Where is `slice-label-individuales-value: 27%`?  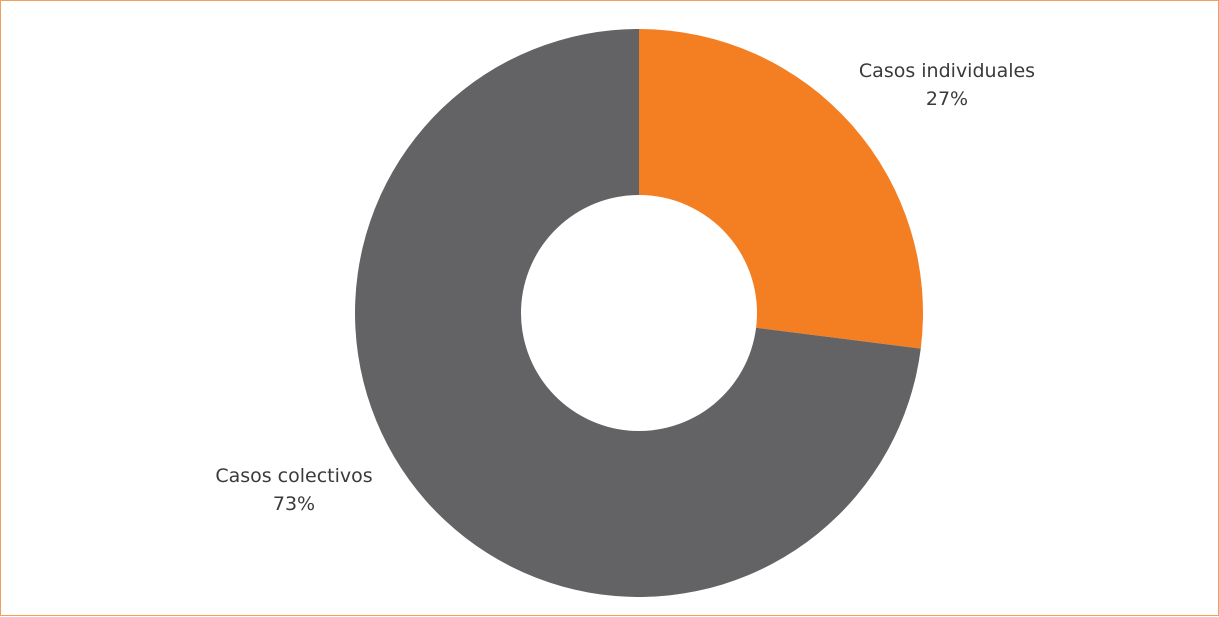 slice-label-individuales-value: 27% is located at coordinates (947, 99).